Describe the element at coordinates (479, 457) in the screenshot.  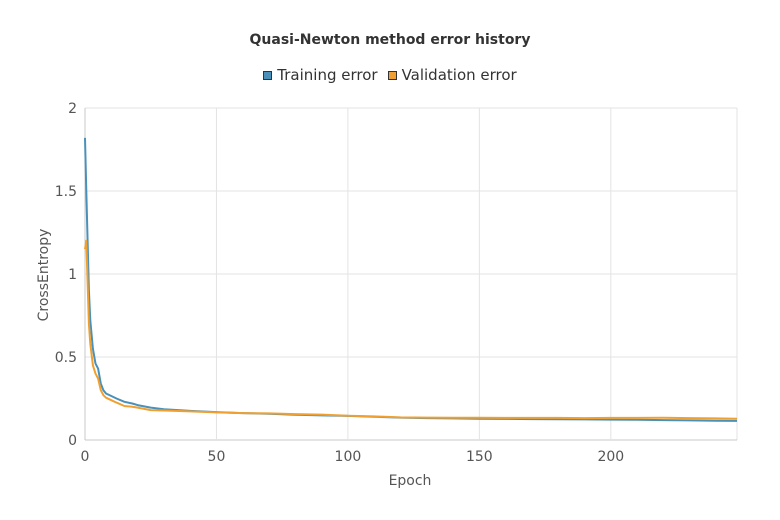
I see `x-tick-label: 150` at that location.